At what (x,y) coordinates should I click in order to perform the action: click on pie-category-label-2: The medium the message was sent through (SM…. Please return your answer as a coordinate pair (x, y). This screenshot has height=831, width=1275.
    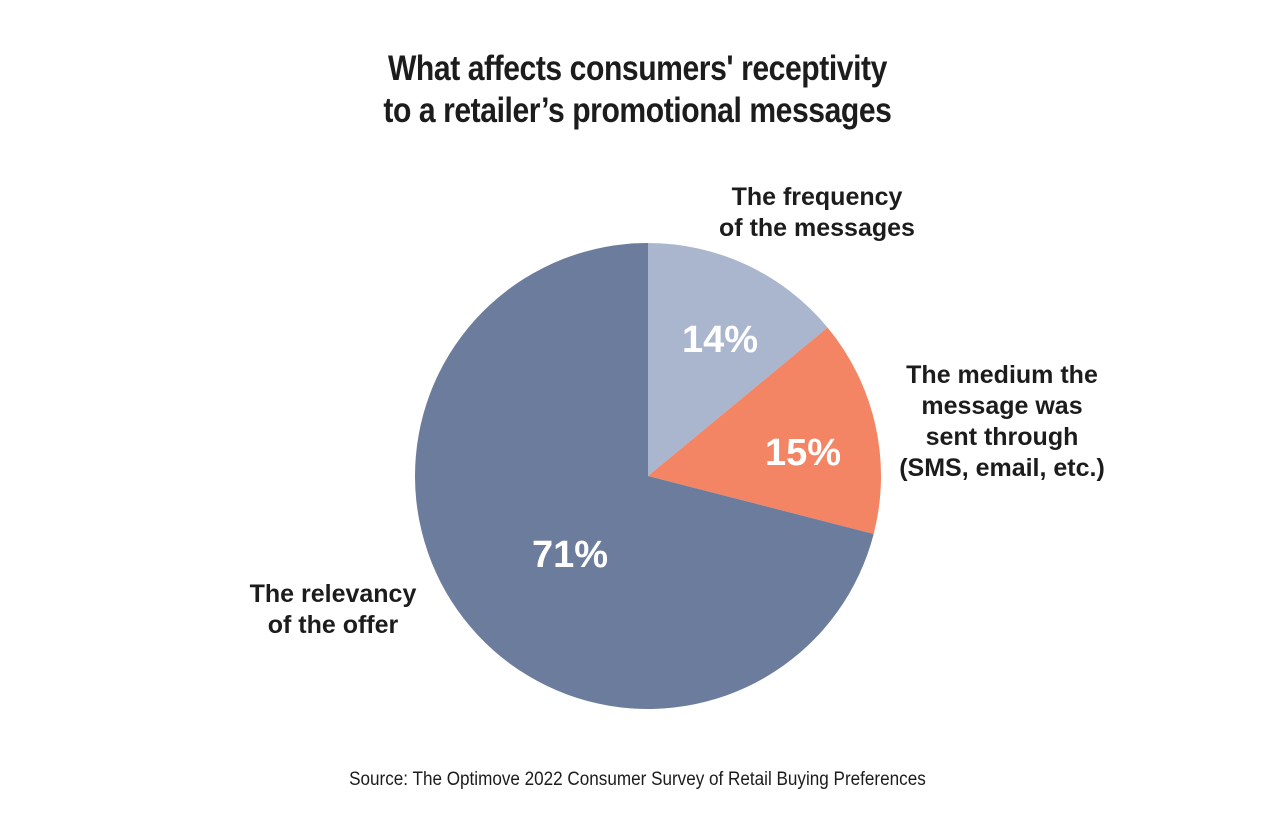
    Looking at the image, I should click on (1002, 421).